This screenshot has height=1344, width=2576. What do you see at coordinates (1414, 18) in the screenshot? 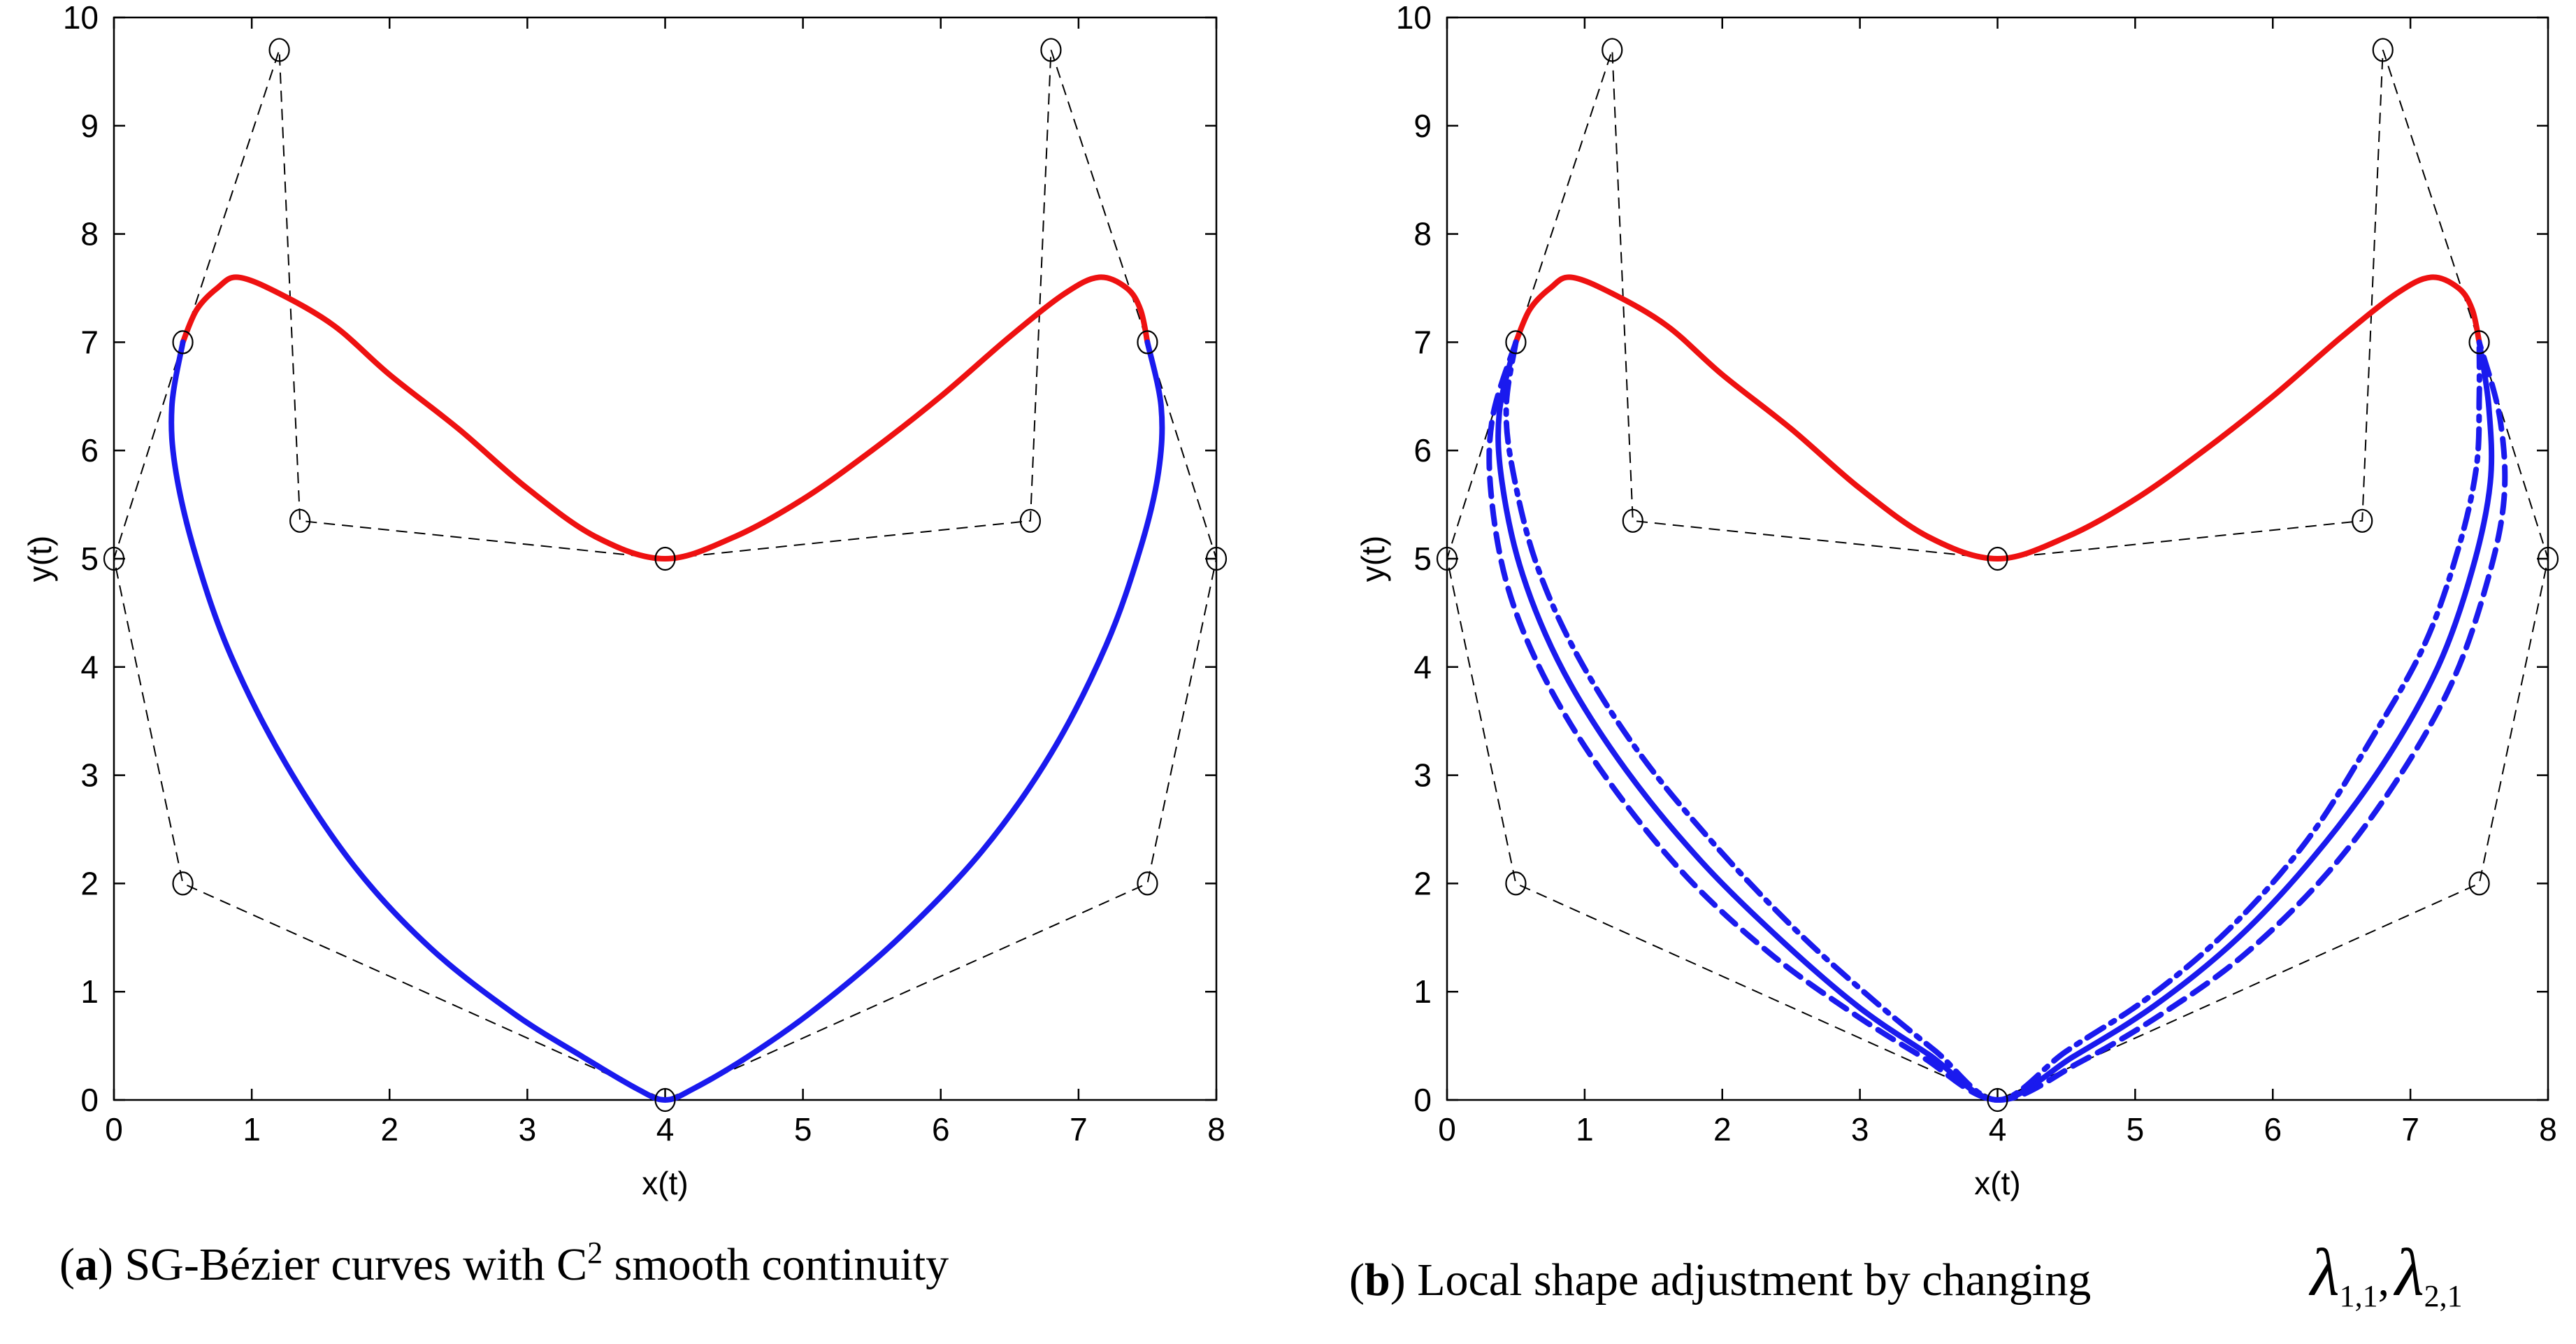
I see `y-tick-label-b: 10` at bounding box center [1414, 18].